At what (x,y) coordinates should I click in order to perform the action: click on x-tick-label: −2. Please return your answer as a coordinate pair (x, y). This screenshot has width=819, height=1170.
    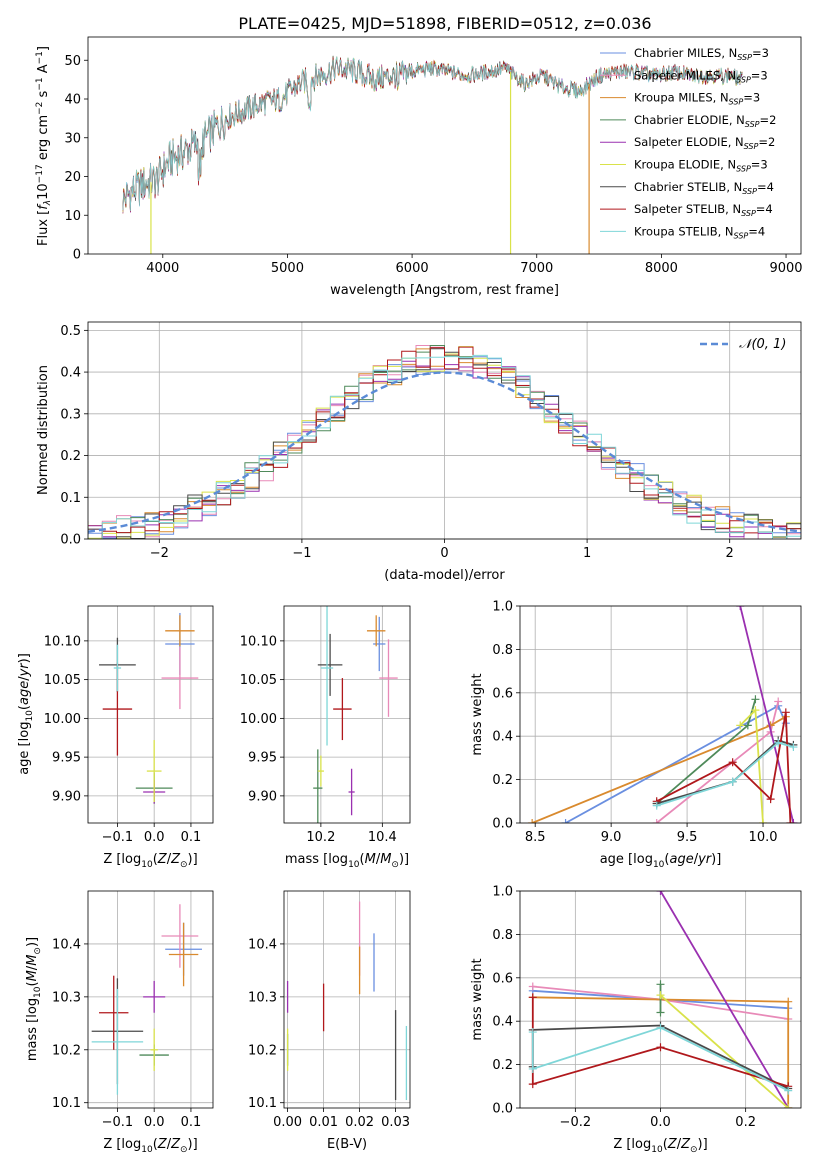
    Looking at the image, I should click on (159, 553).